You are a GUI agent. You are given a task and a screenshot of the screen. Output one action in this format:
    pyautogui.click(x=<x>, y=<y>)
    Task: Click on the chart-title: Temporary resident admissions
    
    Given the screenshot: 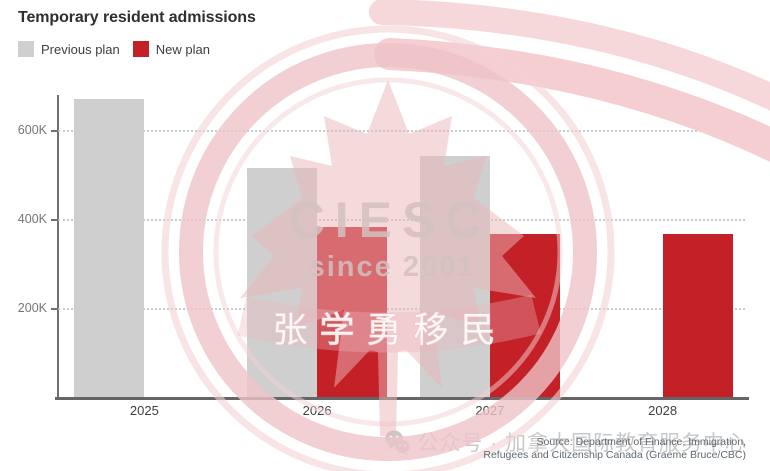 What is the action you would take?
    pyautogui.click(x=137, y=17)
    